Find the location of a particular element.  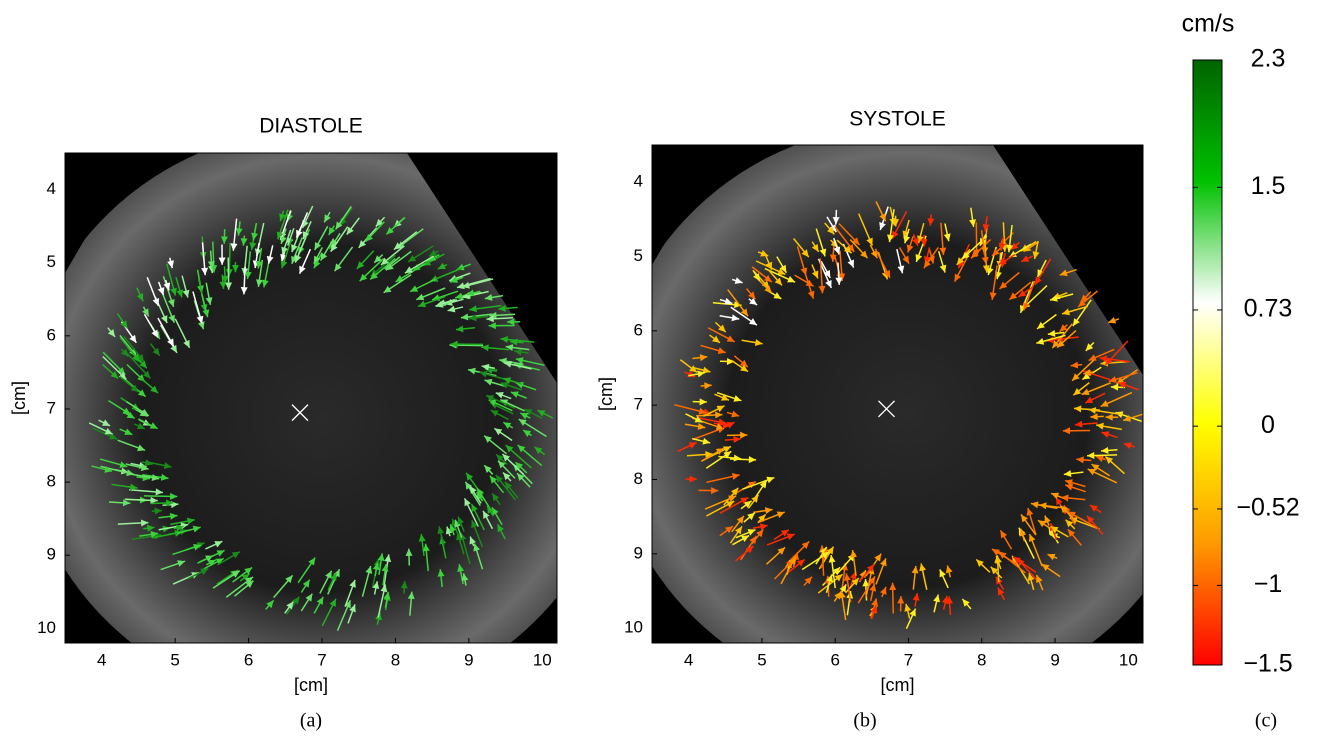

colorbar-tick-label: 2.3 is located at coordinates (1268, 59).